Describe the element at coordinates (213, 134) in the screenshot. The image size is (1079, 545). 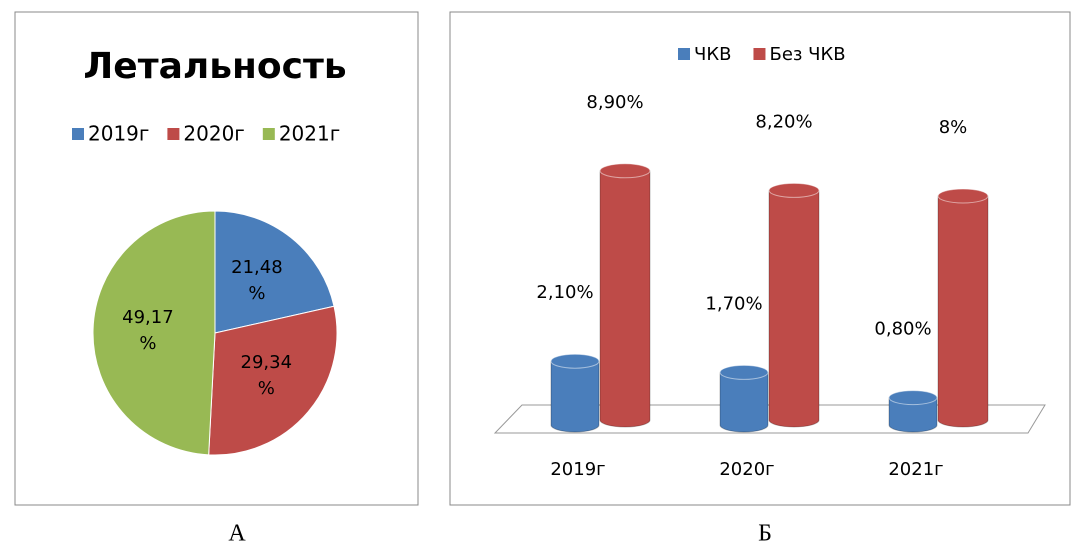
I see `legend-label: 2020г` at that location.